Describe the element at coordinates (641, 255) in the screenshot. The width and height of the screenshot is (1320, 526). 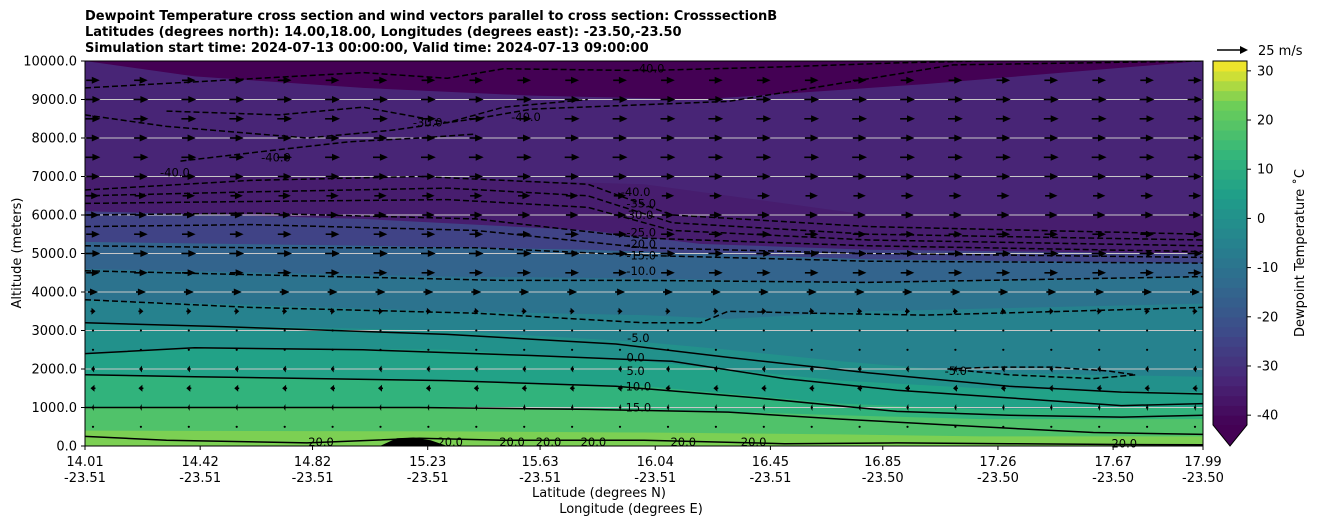
I see `contour-label: -15.0` at that location.